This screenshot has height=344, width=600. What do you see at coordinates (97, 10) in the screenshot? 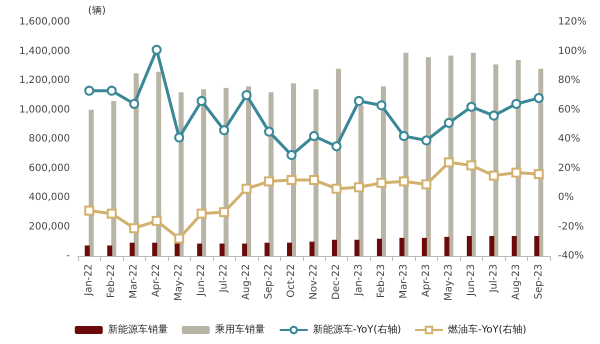
I see `y-axis-title: (辆)` at bounding box center [97, 10].